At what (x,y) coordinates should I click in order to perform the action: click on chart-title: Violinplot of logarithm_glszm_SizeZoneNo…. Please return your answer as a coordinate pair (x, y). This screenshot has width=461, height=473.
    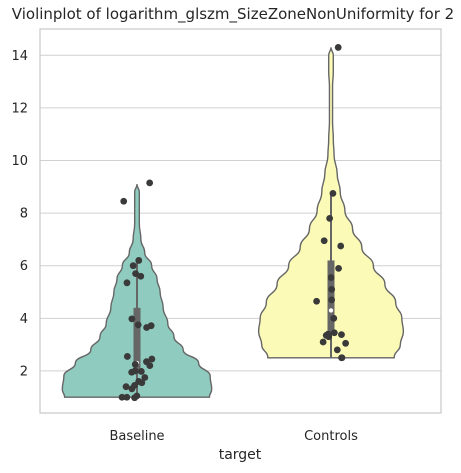
    Looking at the image, I should click on (233, 14).